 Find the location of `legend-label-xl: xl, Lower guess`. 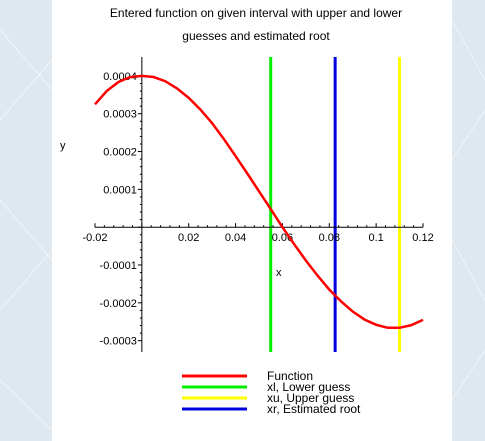

legend-label-xl: xl, Lower guess is located at coordinates (308, 387).